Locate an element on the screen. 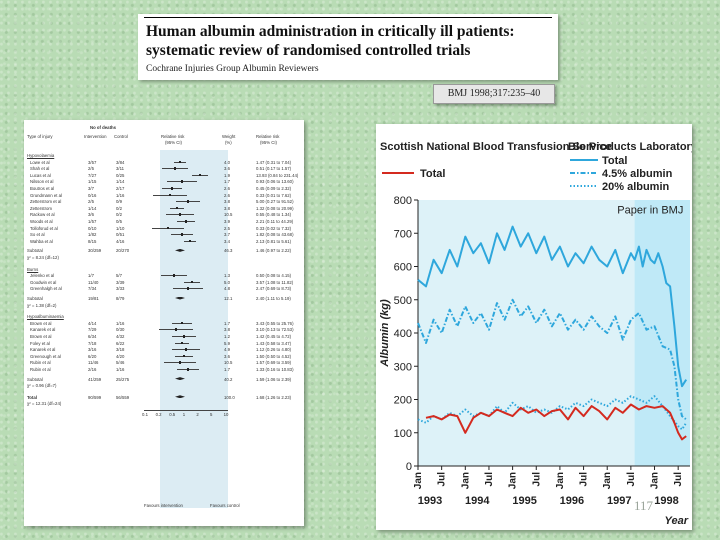 Image resolution: width=720 pixels, height=540 pixels. intervention-deaths: 2/16 is located at coordinates (92, 369).